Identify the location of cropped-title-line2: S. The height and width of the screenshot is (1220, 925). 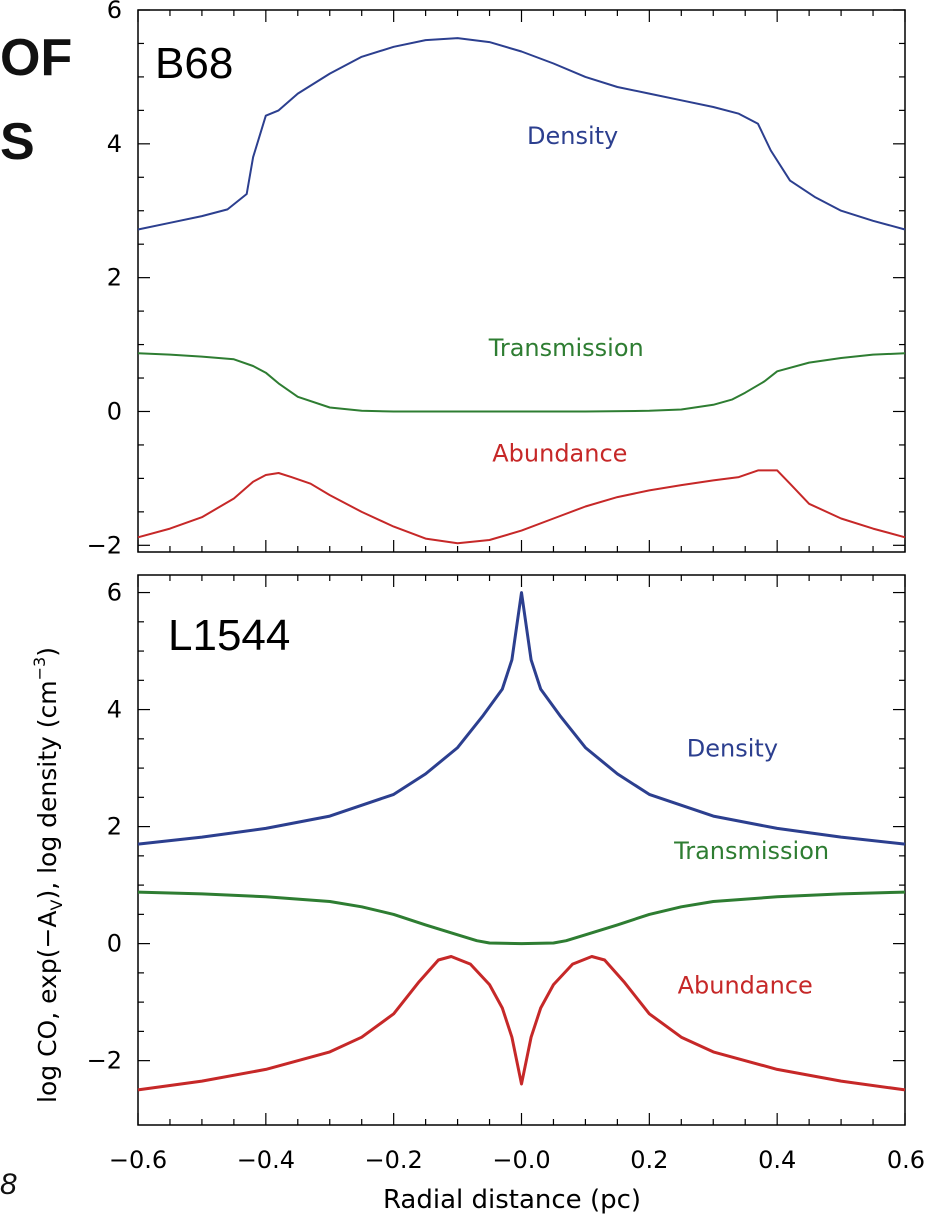
(17, 142).